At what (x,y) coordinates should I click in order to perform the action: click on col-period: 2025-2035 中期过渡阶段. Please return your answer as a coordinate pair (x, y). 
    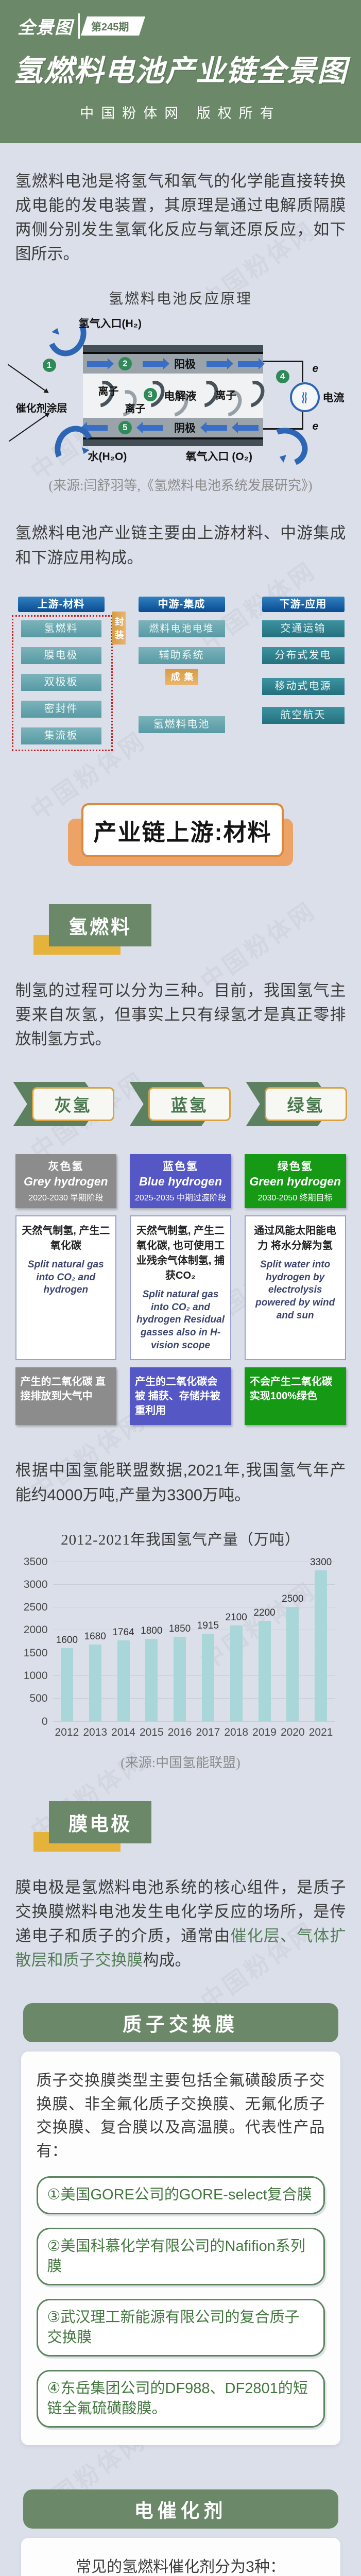
    Looking at the image, I should click on (180, 1197).